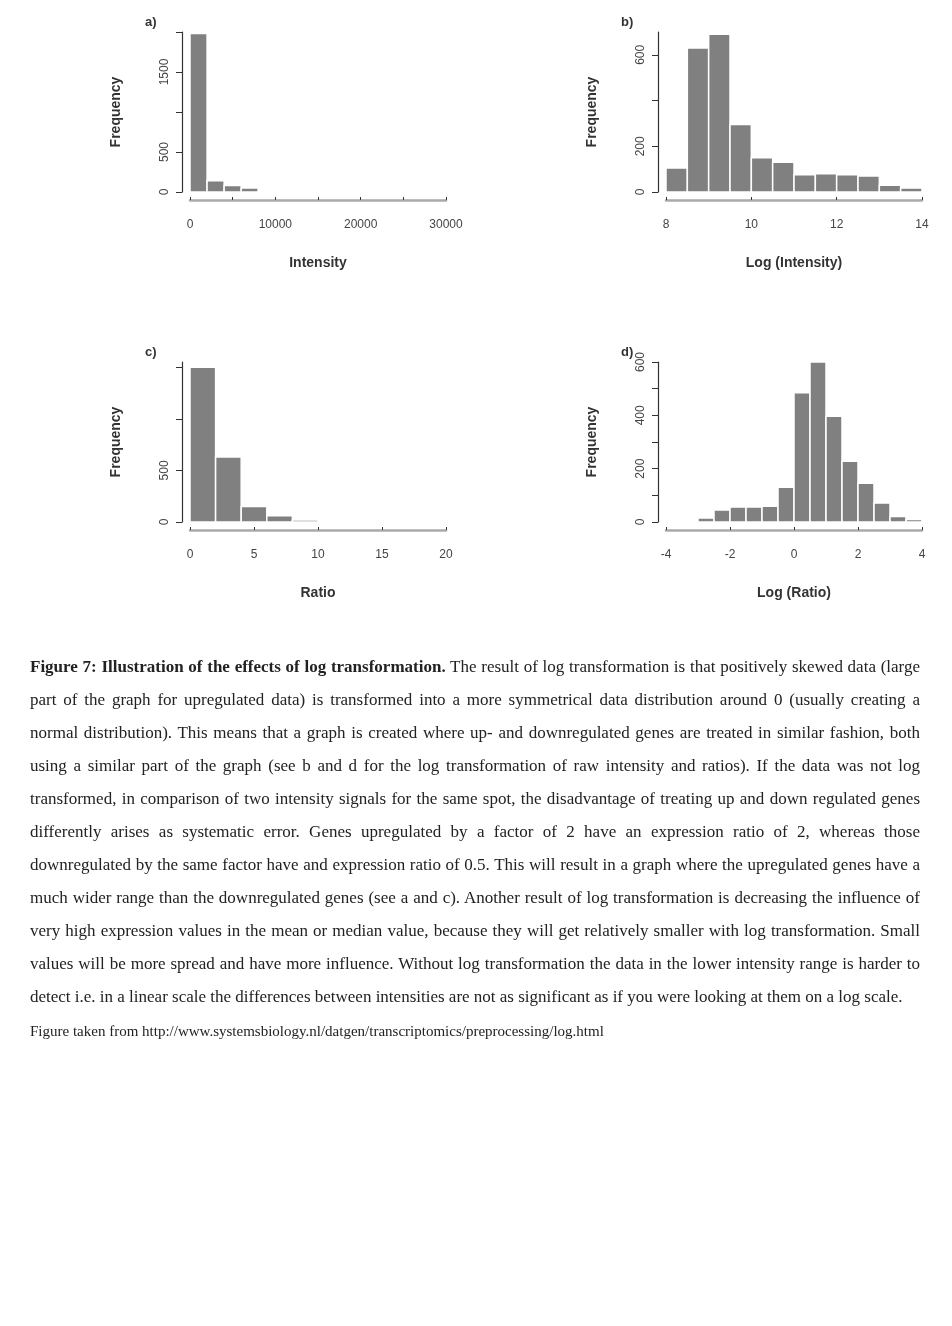  Describe the element at coordinates (794, 592) in the screenshot. I see `x-axis-title: Log (Ratio)` at that location.